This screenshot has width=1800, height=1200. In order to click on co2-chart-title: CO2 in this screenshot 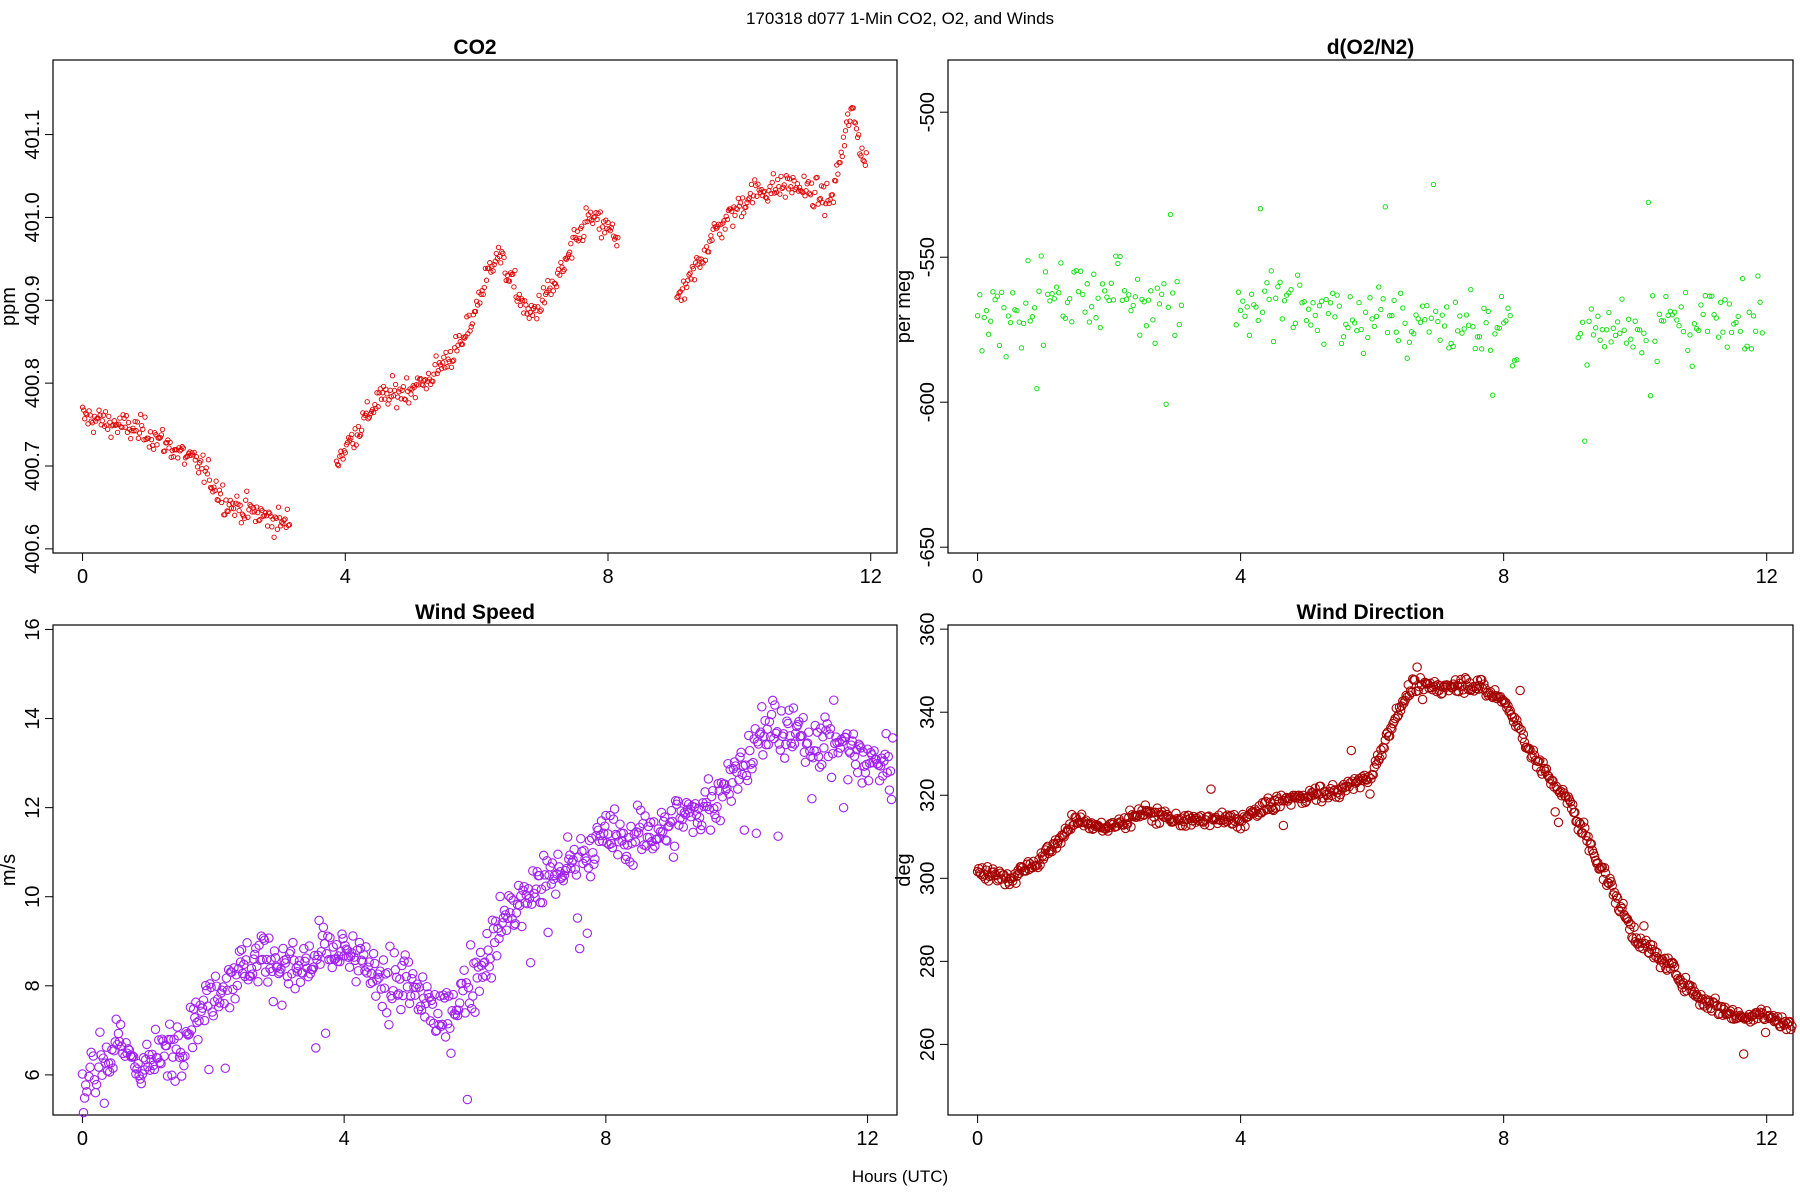, I will do `click(474, 47)`.